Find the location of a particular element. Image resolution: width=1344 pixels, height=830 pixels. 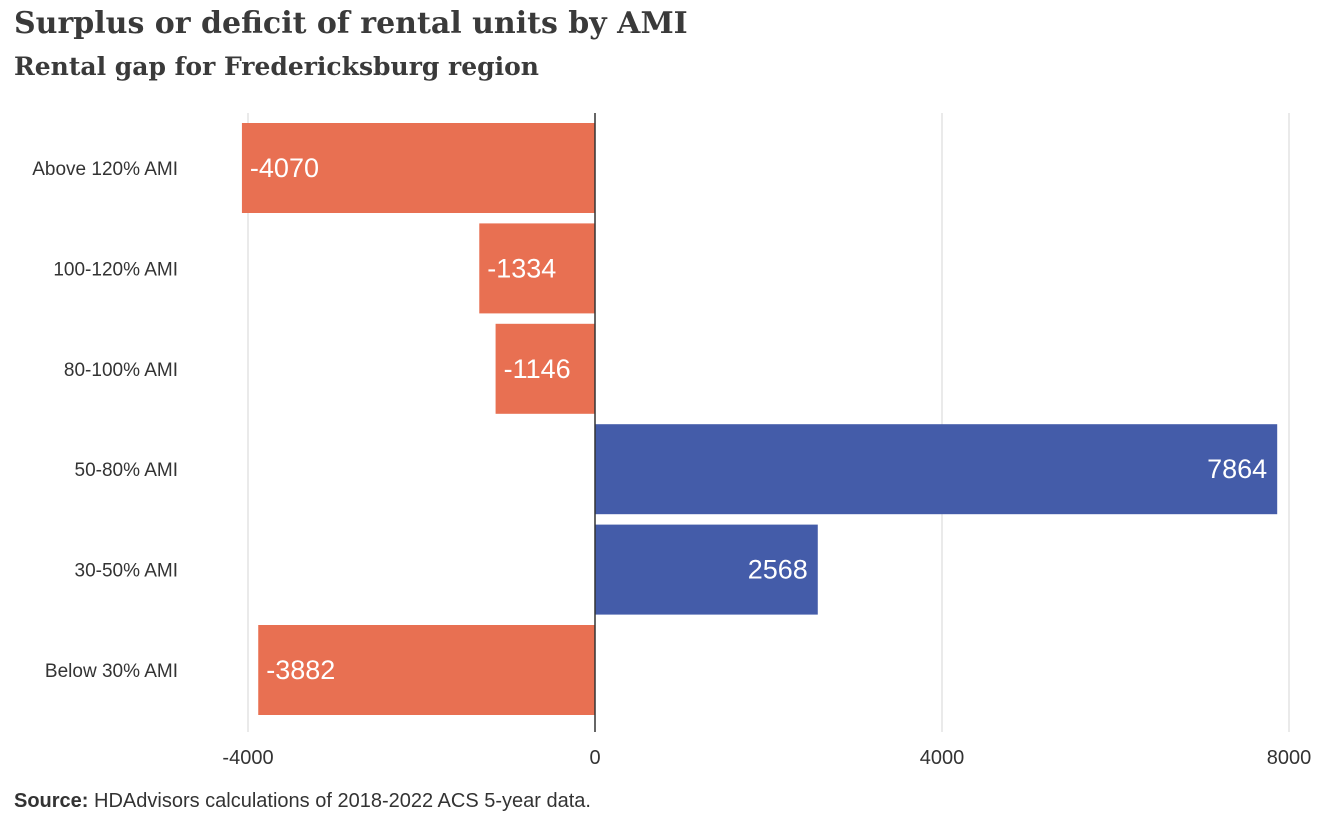

x-tick-label: 0 is located at coordinates (594, 758).